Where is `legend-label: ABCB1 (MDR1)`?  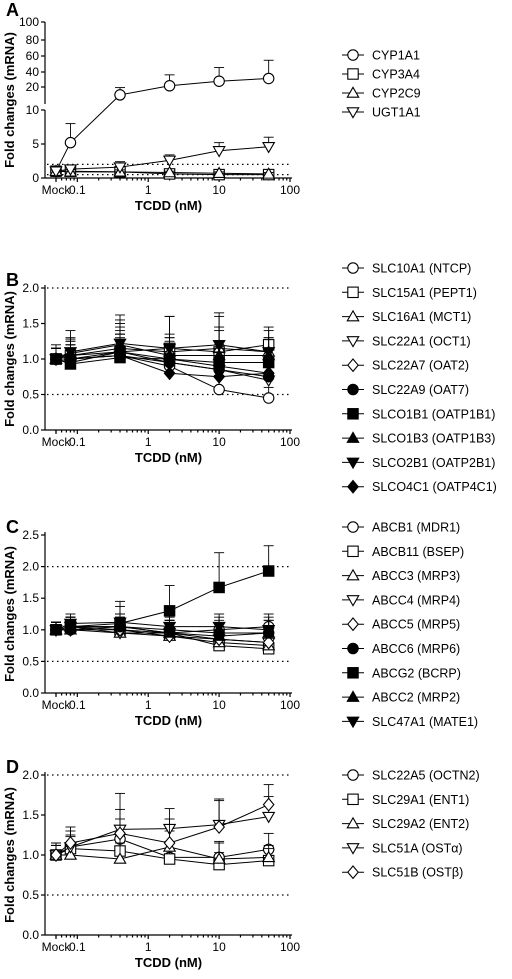
legend-label: ABCB1 (MDR1) is located at coordinates (416, 528).